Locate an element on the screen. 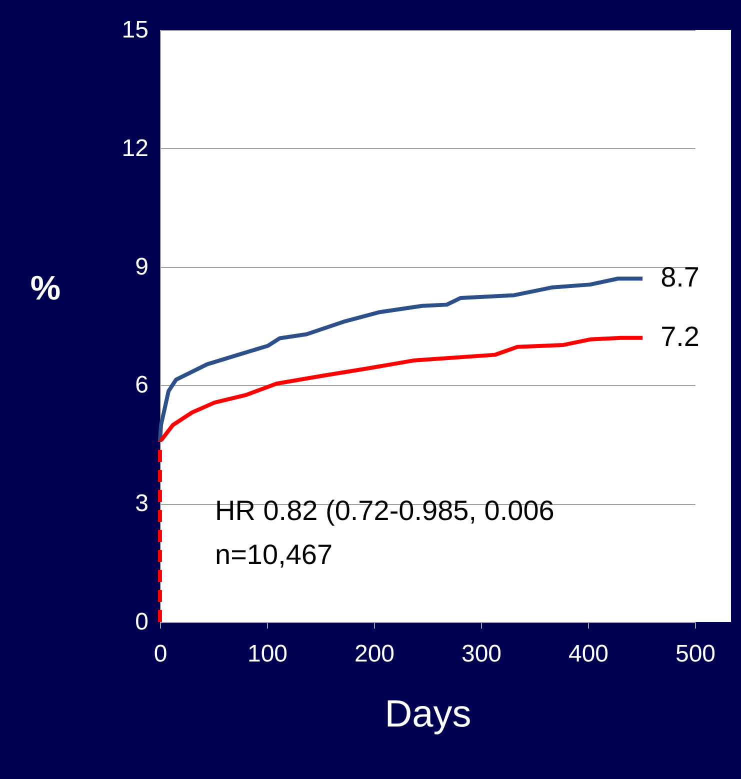 This screenshot has width=741, height=779. annotation: HR 0.82 (0.72-0.985, 0.006 is located at coordinates (384, 510).